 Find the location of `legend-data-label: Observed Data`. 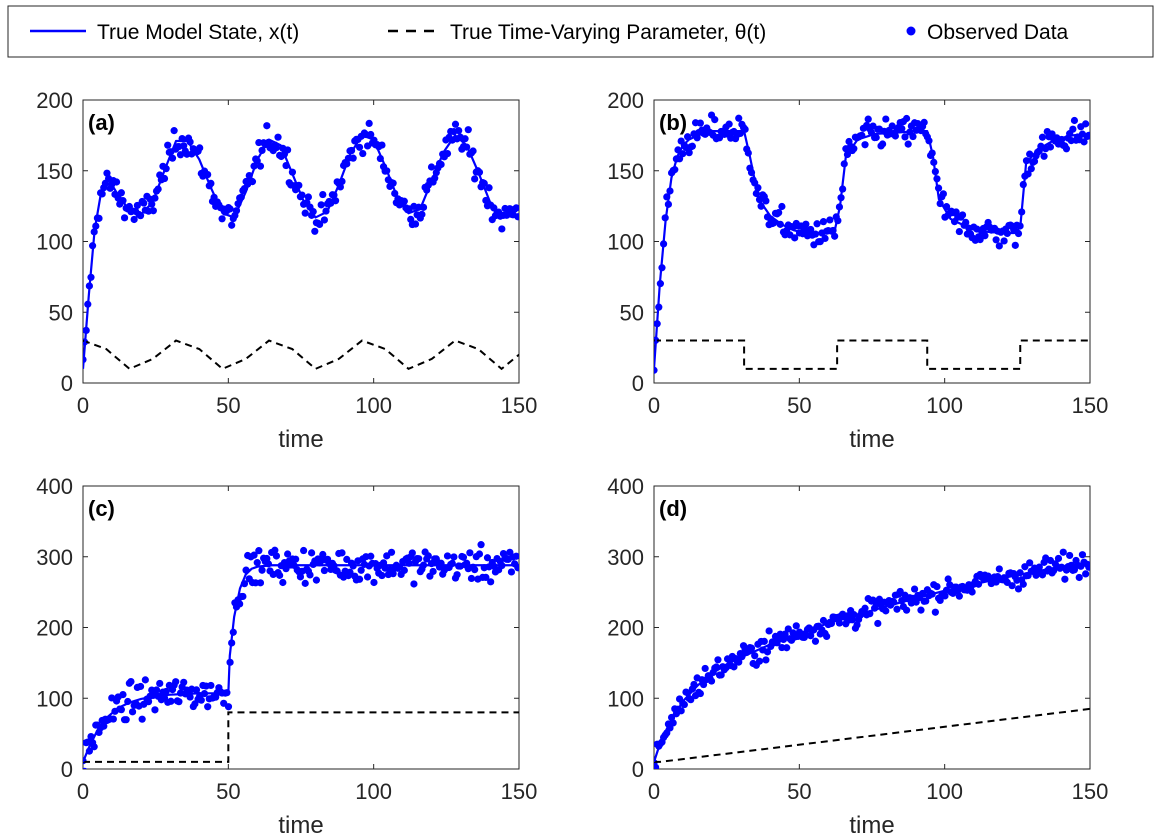

legend-data-label: Observed Data is located at coordinates (998, 32).